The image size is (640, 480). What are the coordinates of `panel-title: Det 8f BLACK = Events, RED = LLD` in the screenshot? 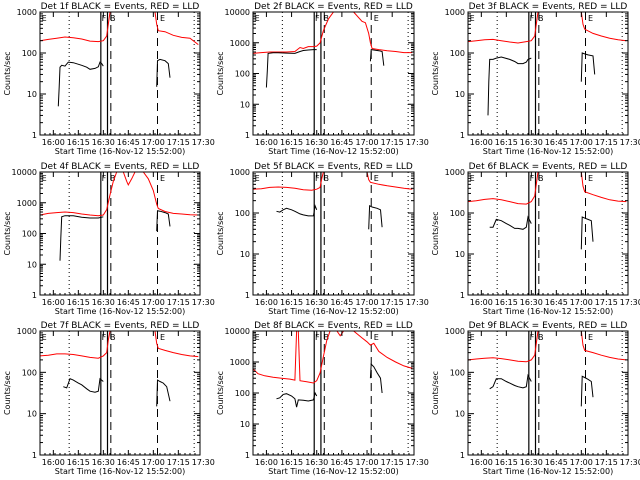 It's located at (333, 326).